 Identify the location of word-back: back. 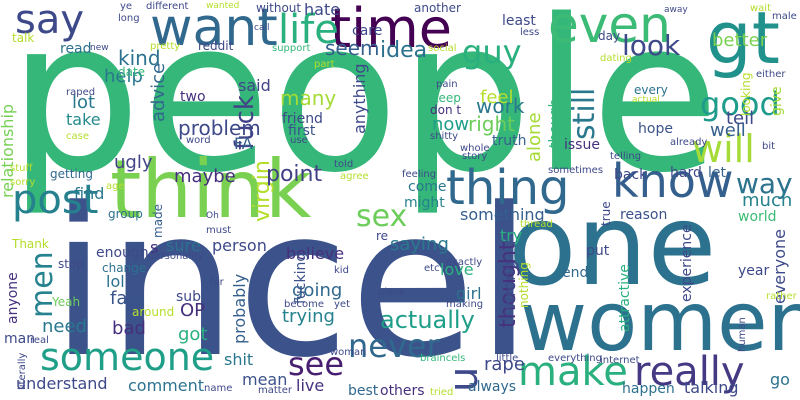
(631, 175).